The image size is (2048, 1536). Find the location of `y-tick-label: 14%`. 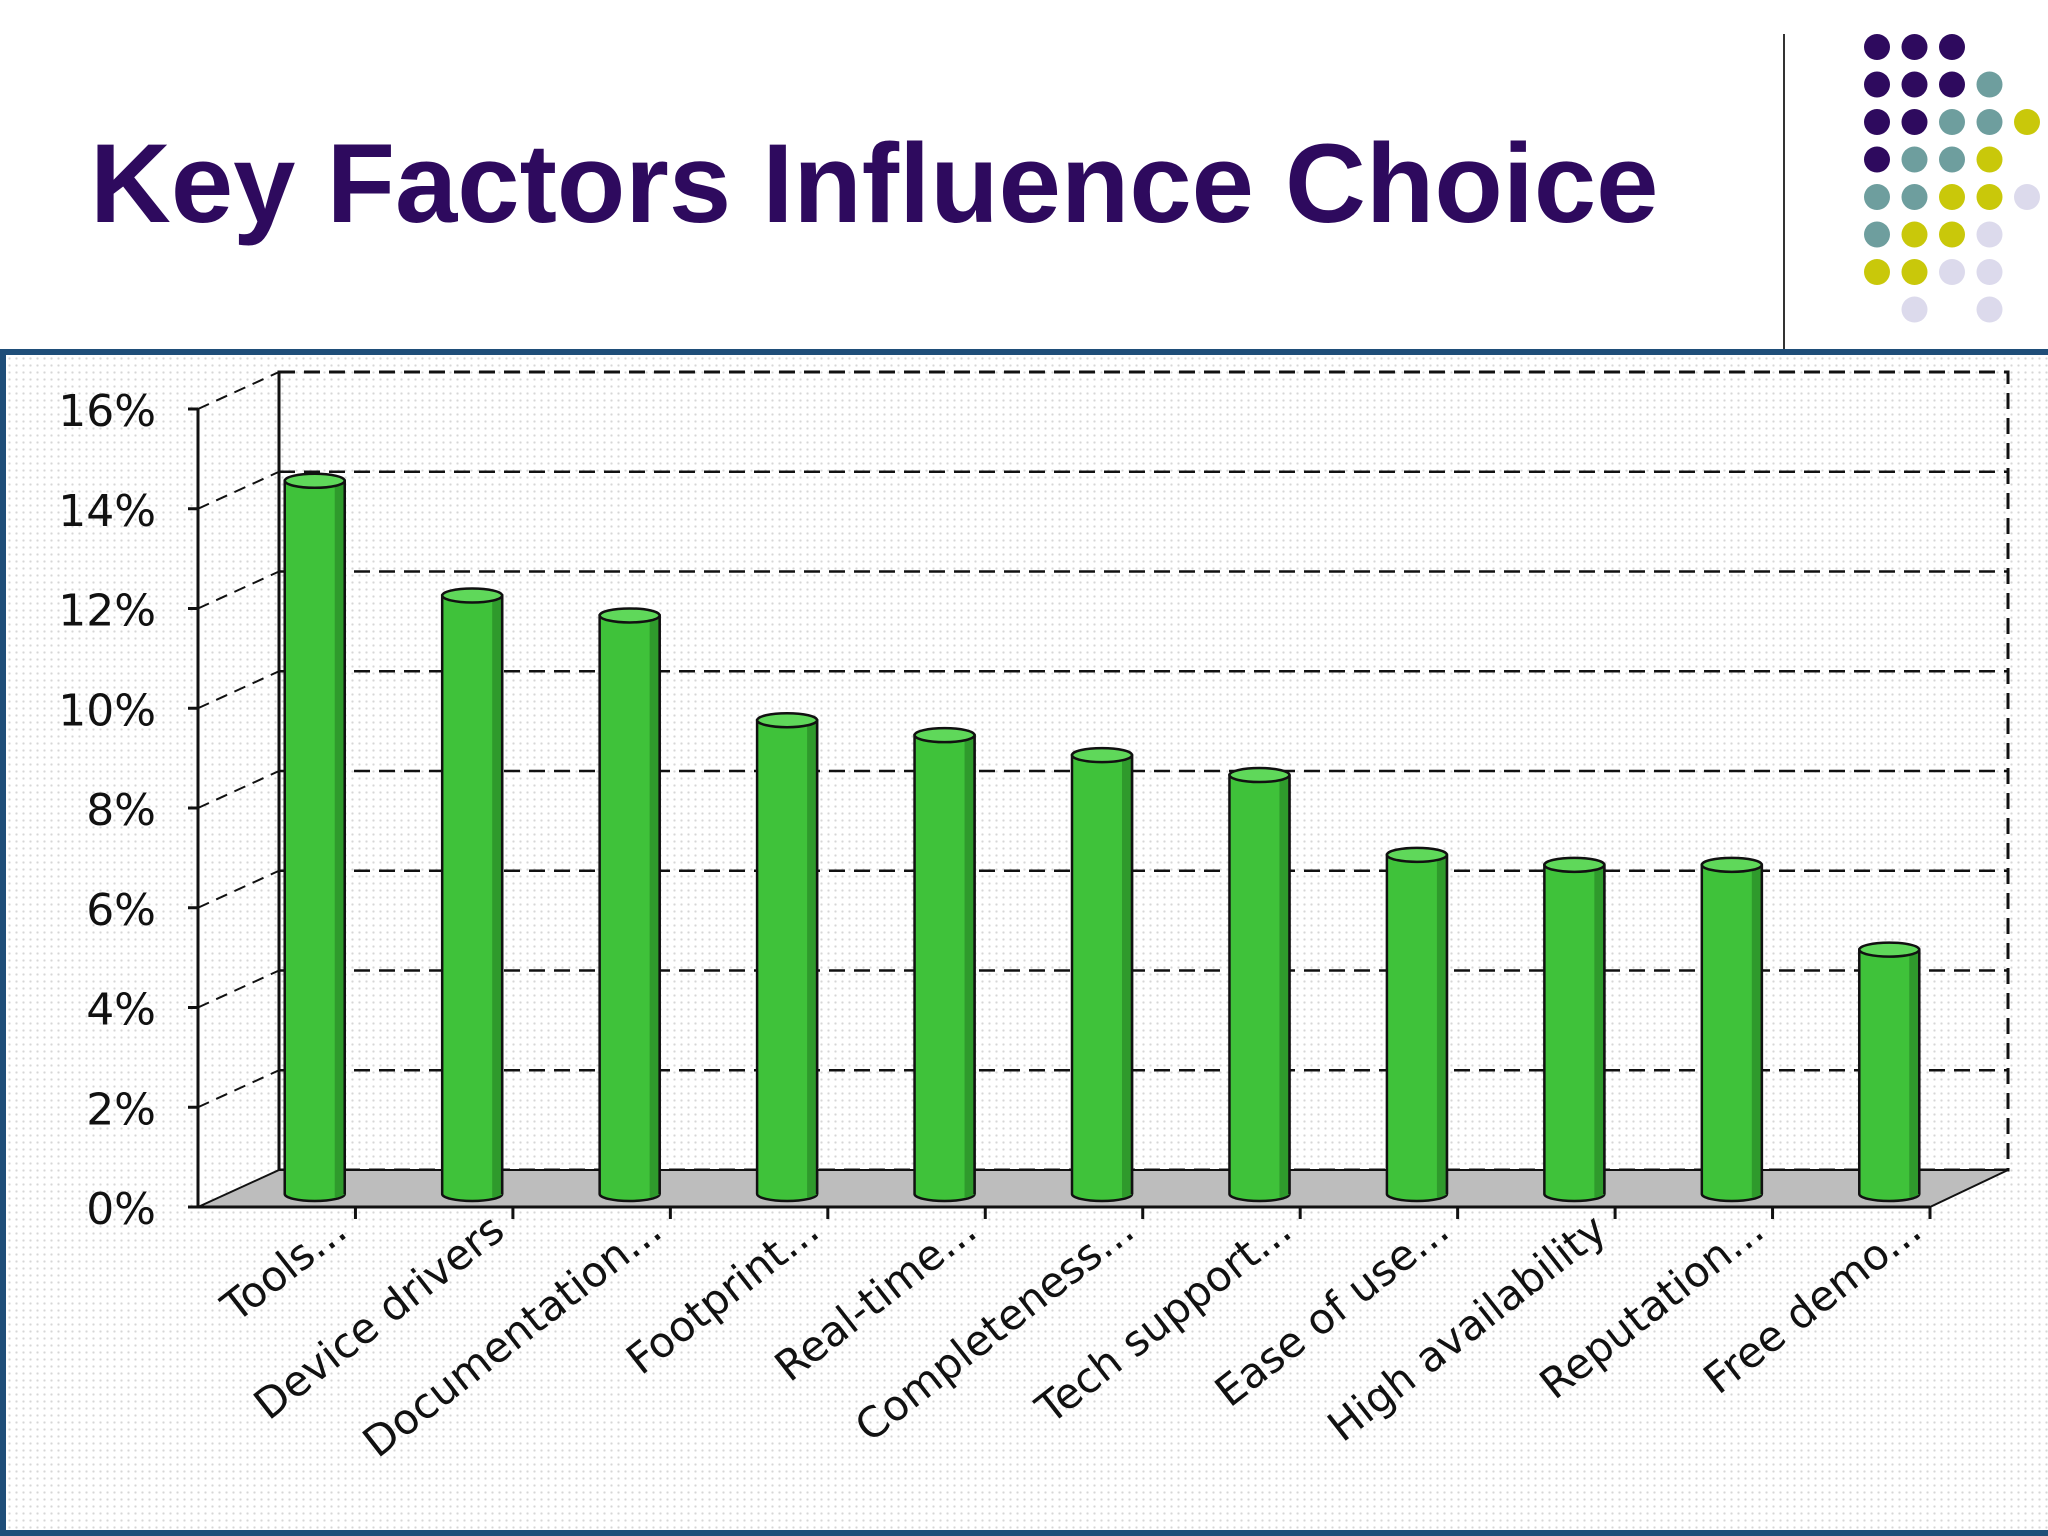

y-tick-label: 14% is located at coordinates (107, 511).